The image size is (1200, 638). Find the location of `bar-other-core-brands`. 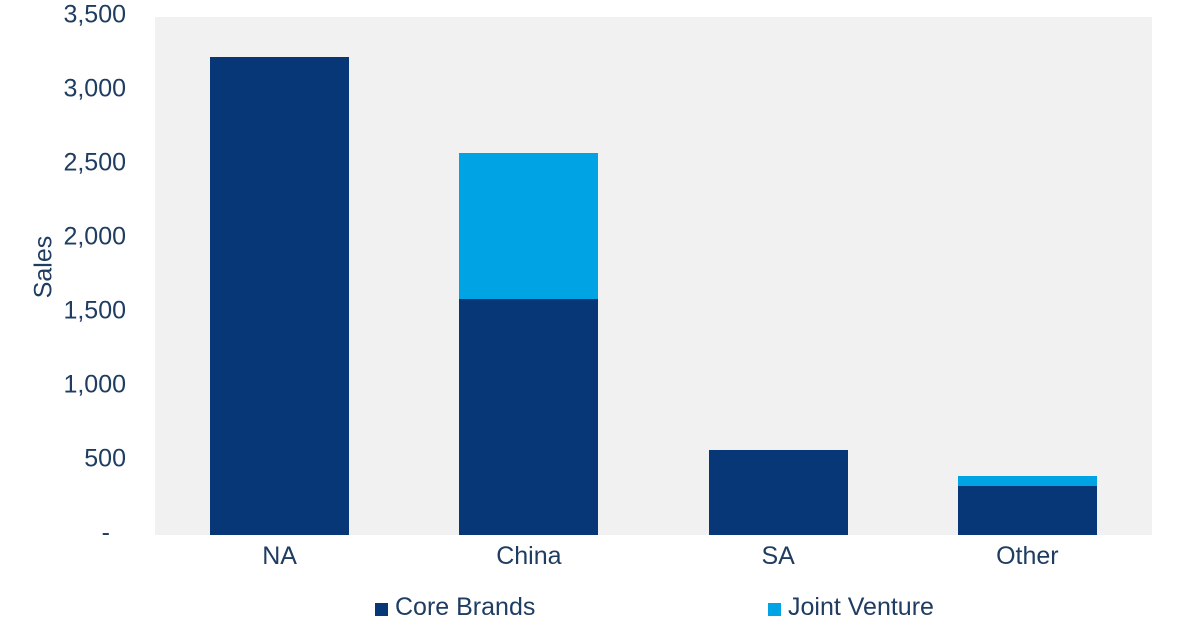

bar-other-core-brands is located at coordinates (1027, 510).